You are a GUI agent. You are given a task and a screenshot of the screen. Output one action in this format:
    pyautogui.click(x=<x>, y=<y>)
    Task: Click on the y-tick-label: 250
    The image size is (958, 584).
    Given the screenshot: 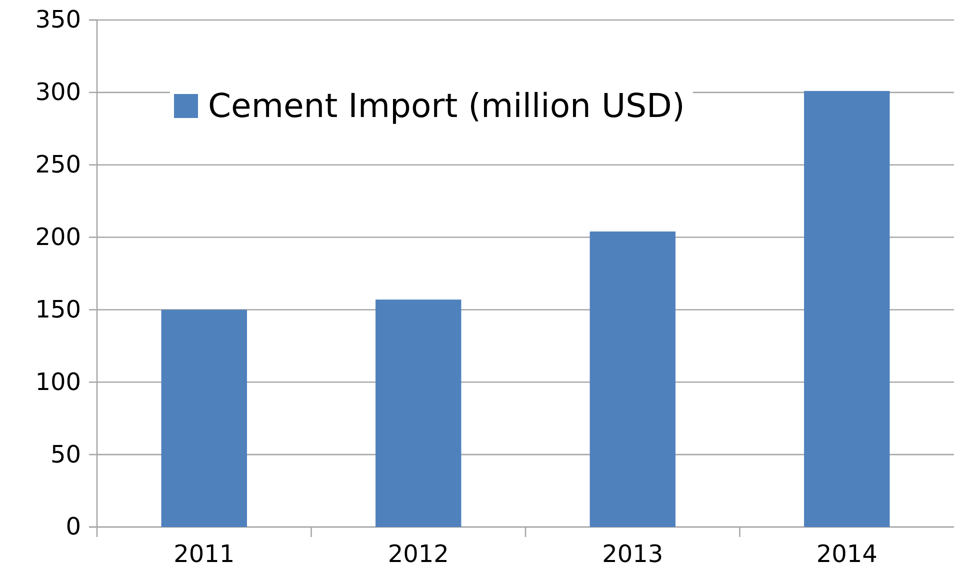 What is the action you would take?
    pyautogui.click(x=58, y=164)
    